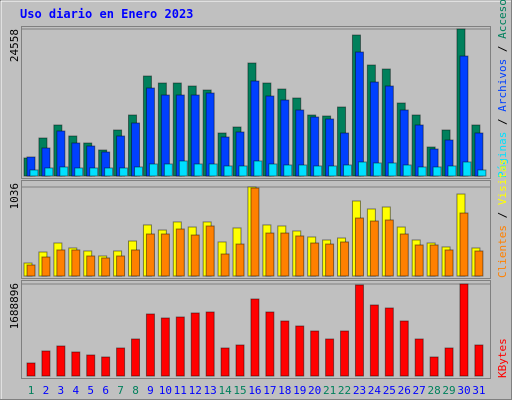 This screenshot has width=512, height=400. Describe the element at coordinates (14, 306) in the screenshot. I see `y-tick-label: 1688896` at that location.